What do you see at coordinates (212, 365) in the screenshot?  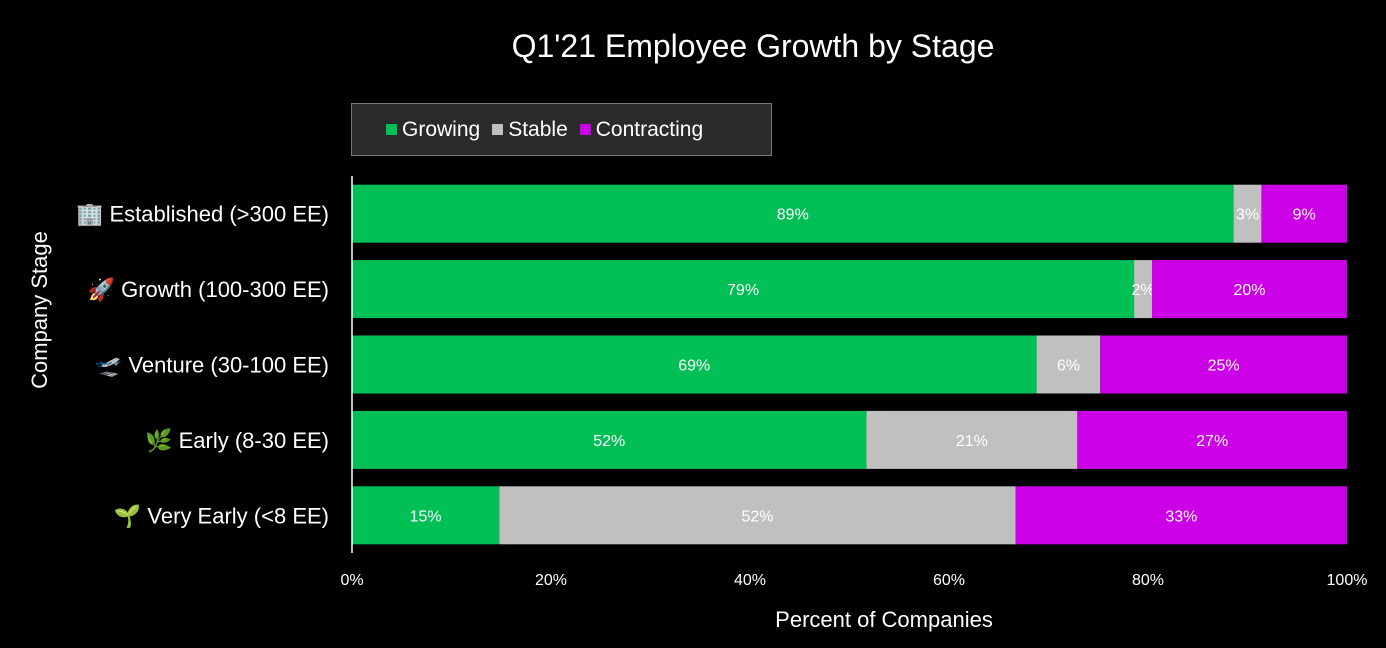 I see `category-label-2: 🛫 Venture (30-100 EE)` at bounding box center [212, 365].